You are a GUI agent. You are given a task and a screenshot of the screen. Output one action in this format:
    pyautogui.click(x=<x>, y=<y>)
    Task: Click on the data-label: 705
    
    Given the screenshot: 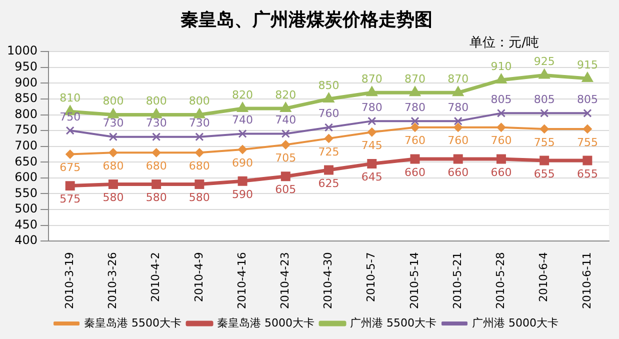 What is the action you would take?
    pyautogui.click(x=285, y=158)
    